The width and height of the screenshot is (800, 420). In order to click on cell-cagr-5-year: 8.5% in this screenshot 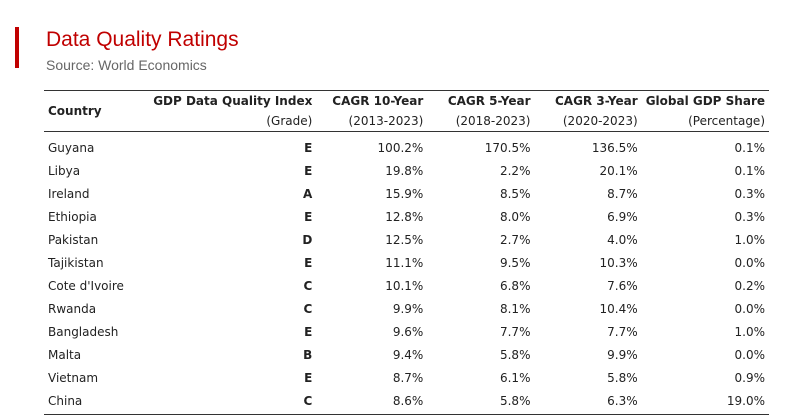, I will do `click(515, 193)`.